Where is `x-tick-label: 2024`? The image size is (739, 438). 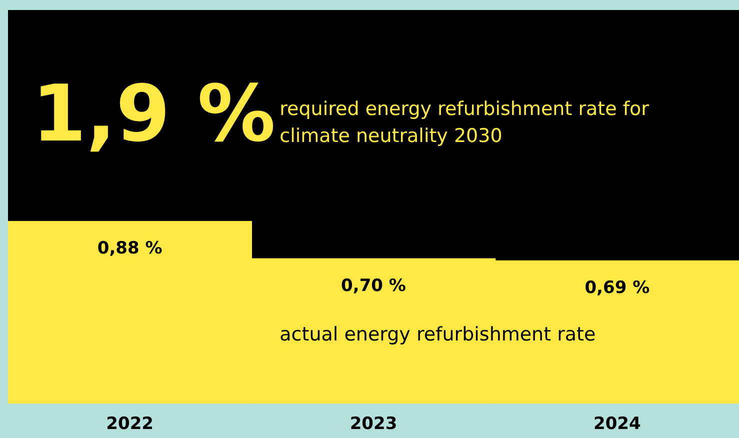
x-tick-label: 2024 is located at coordinates (617, 424).